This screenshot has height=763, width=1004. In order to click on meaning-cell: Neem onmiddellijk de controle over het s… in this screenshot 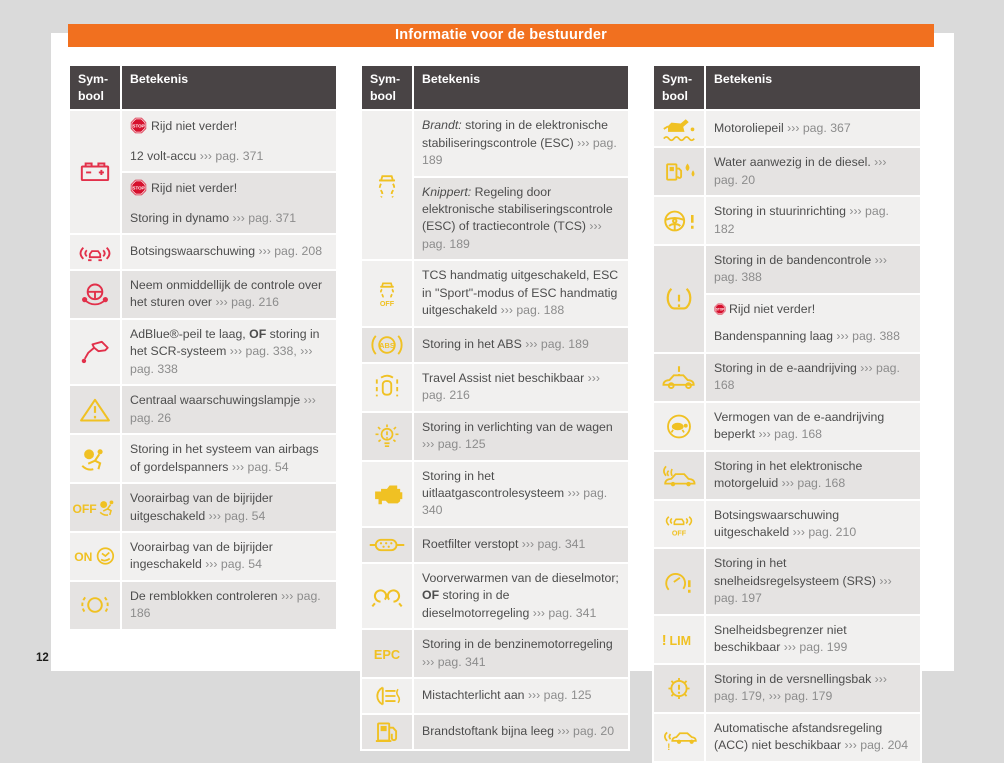, I will do `click(229, 294)`.